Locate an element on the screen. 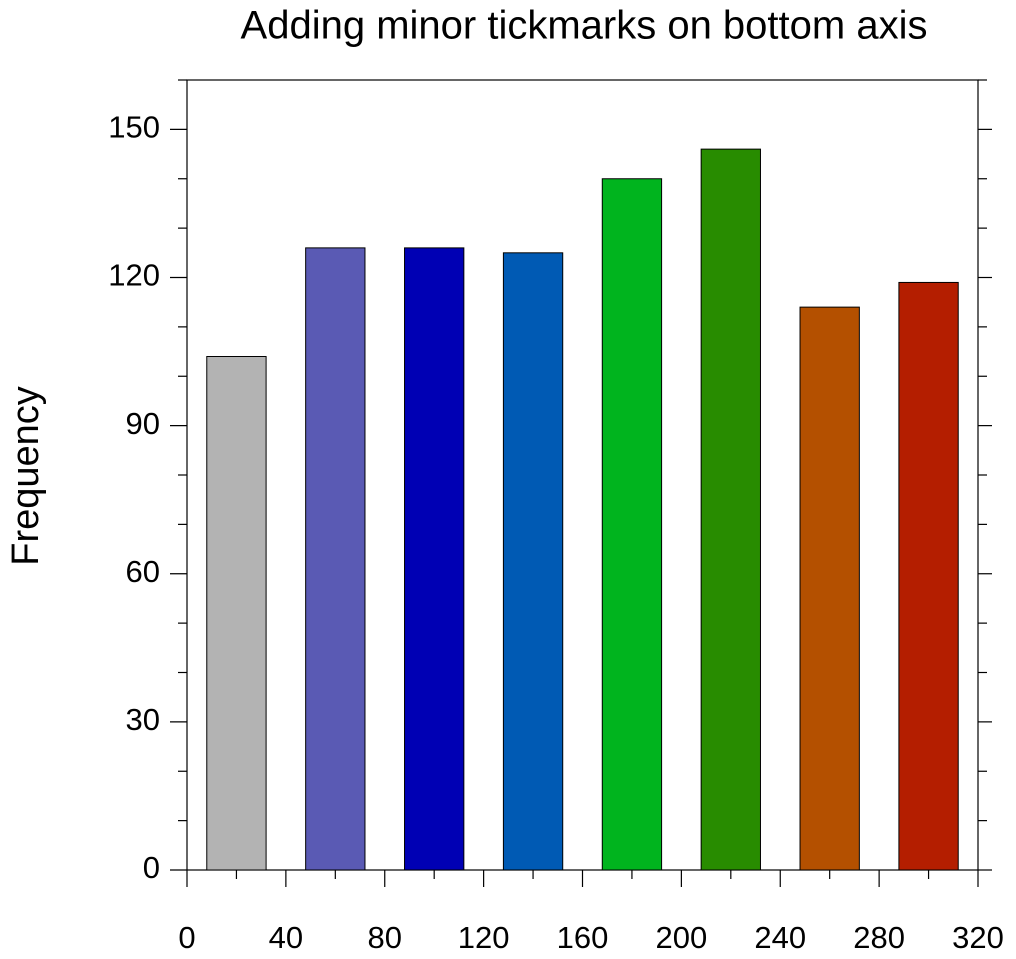 The image size is (1016, 959). y-tick-label: 30 is located at coordinates (143, 719).